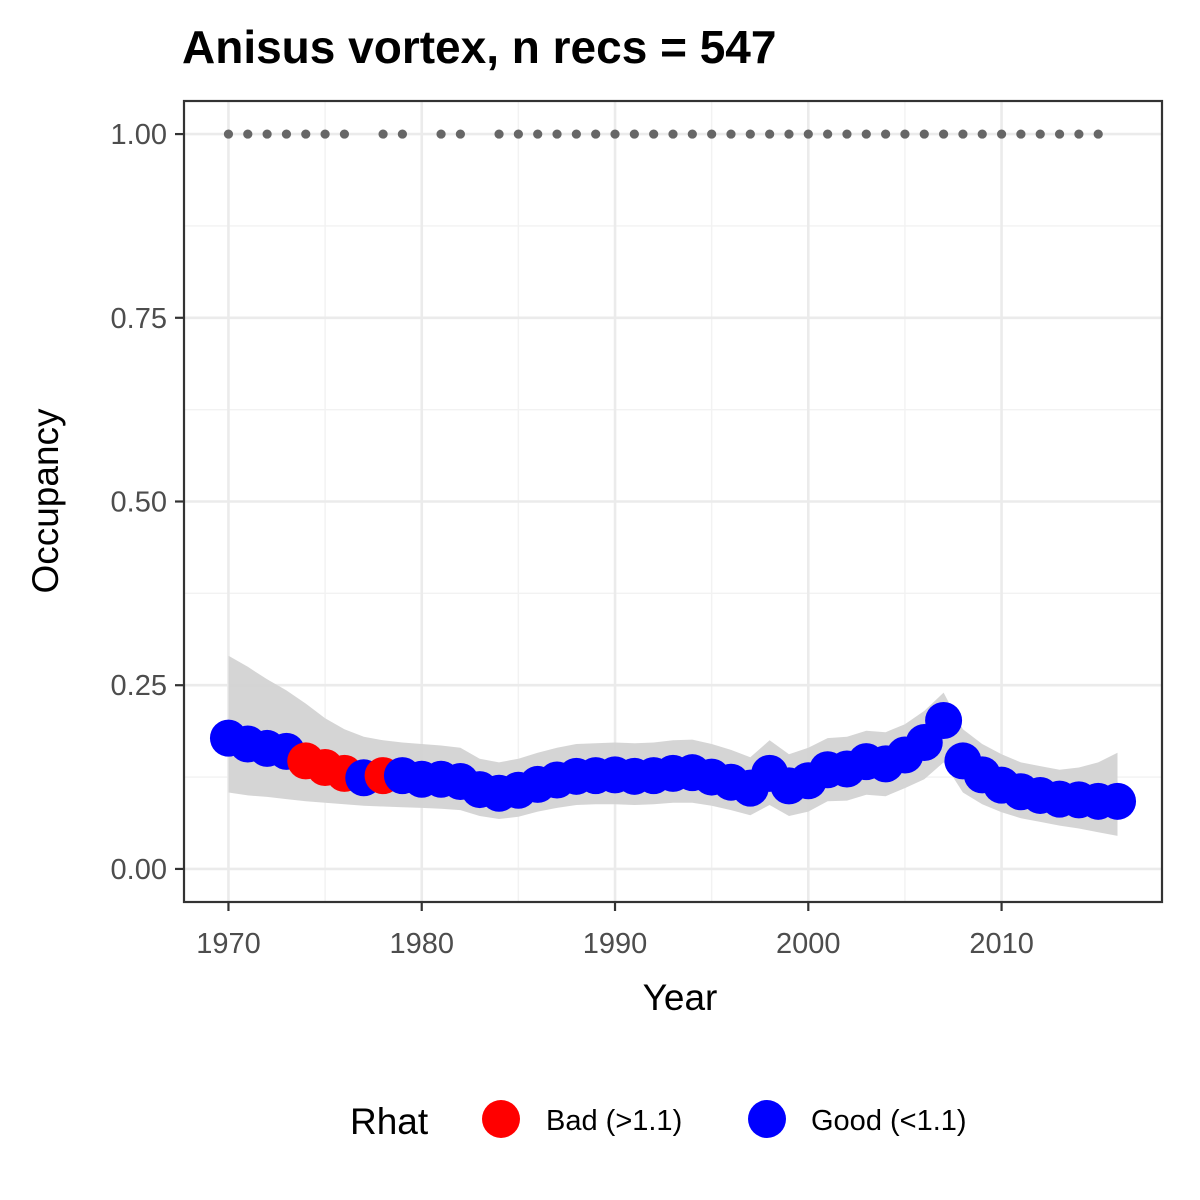 The image size is (1200, 1200). What do you see at coordinates (139, 503) in the screenshot?
I see `y-tick-label: 0.50` at bounding box center [139, 503].